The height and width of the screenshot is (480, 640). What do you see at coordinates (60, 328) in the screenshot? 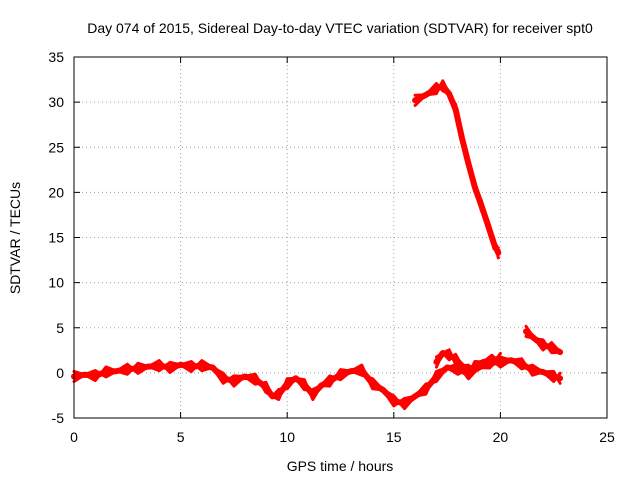
I see `y-tick-label: 5` at bounding box center [60, 328].